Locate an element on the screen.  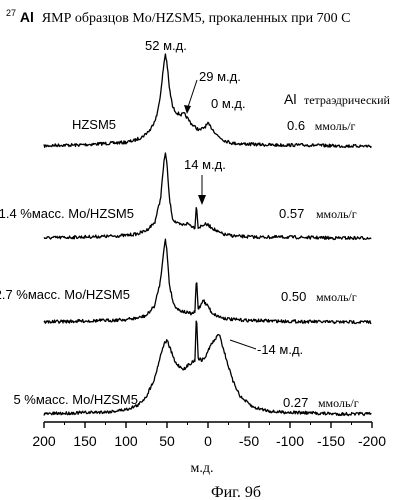
al-value-2-7-mo: 0.50 ммоль/г is located at coordinates (319, 296).